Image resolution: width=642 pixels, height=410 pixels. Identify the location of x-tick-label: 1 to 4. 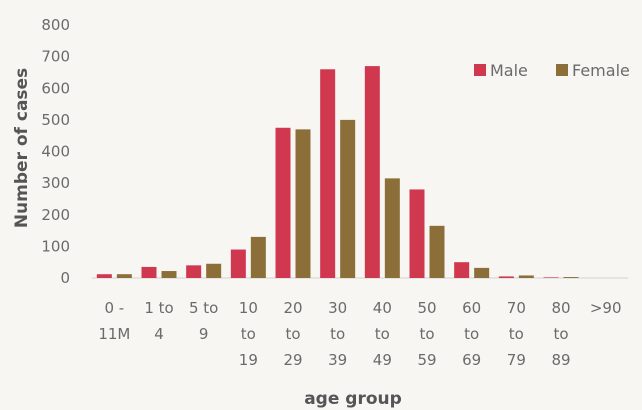
(158, 321).